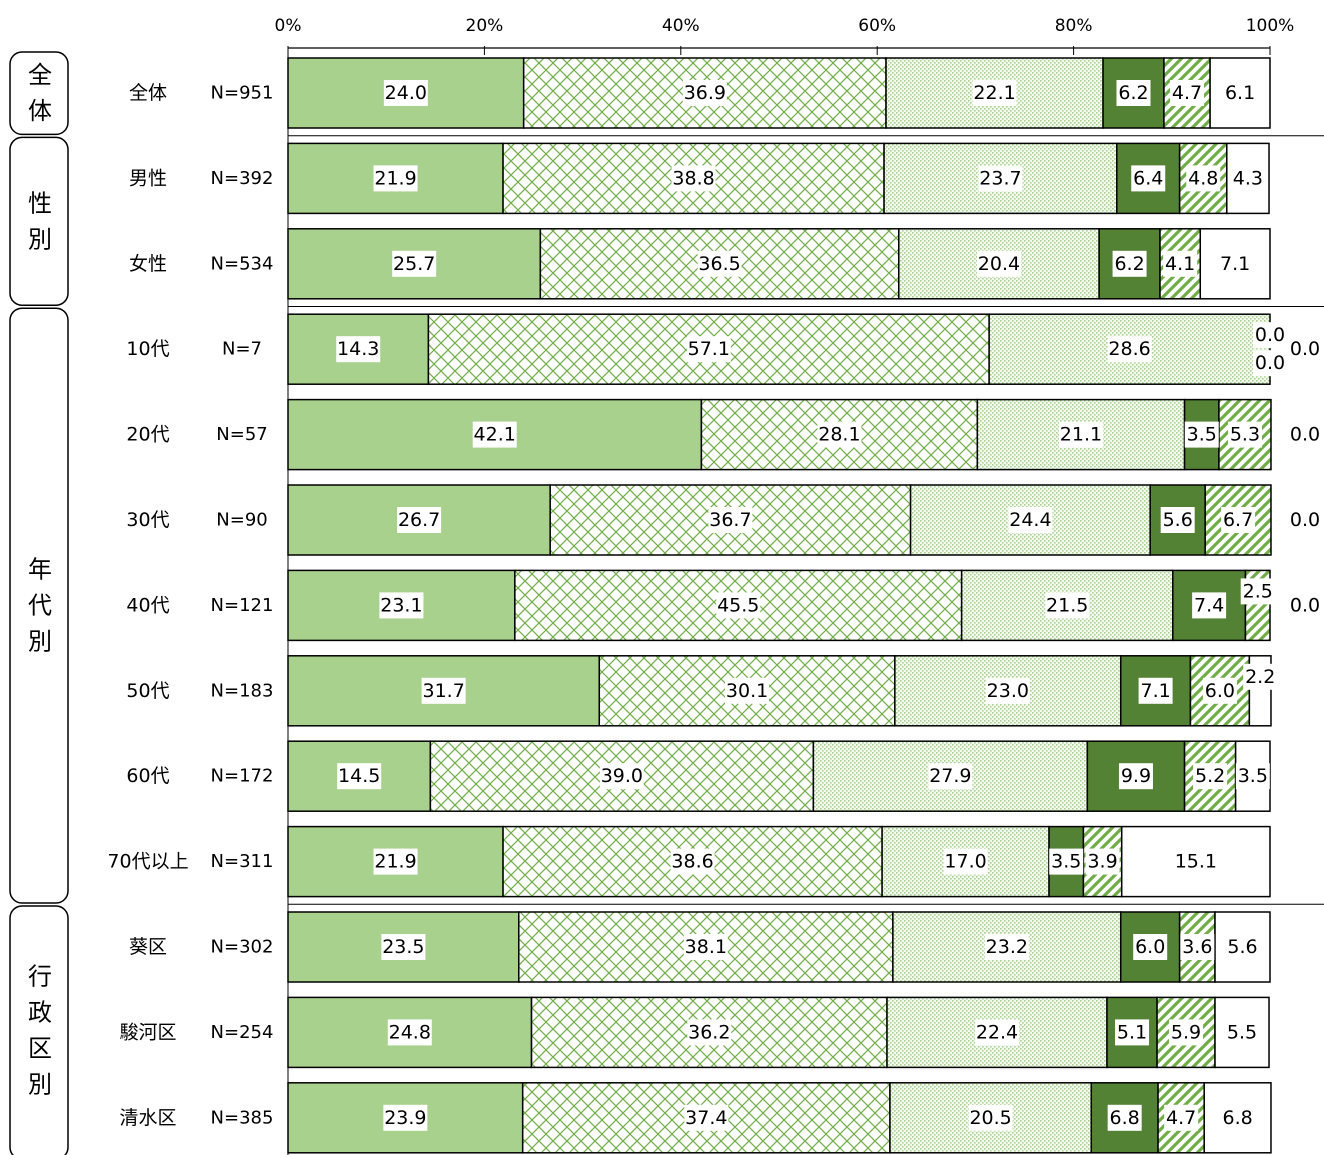  I want to click on value-label: 21.5, so click(1067, 605).